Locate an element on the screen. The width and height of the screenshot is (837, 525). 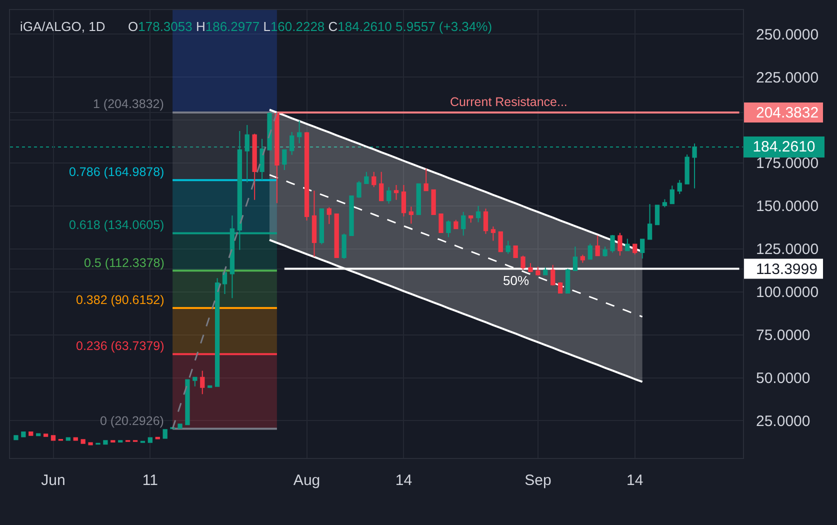
series-label: 50% is located at coordinates (516, 280).